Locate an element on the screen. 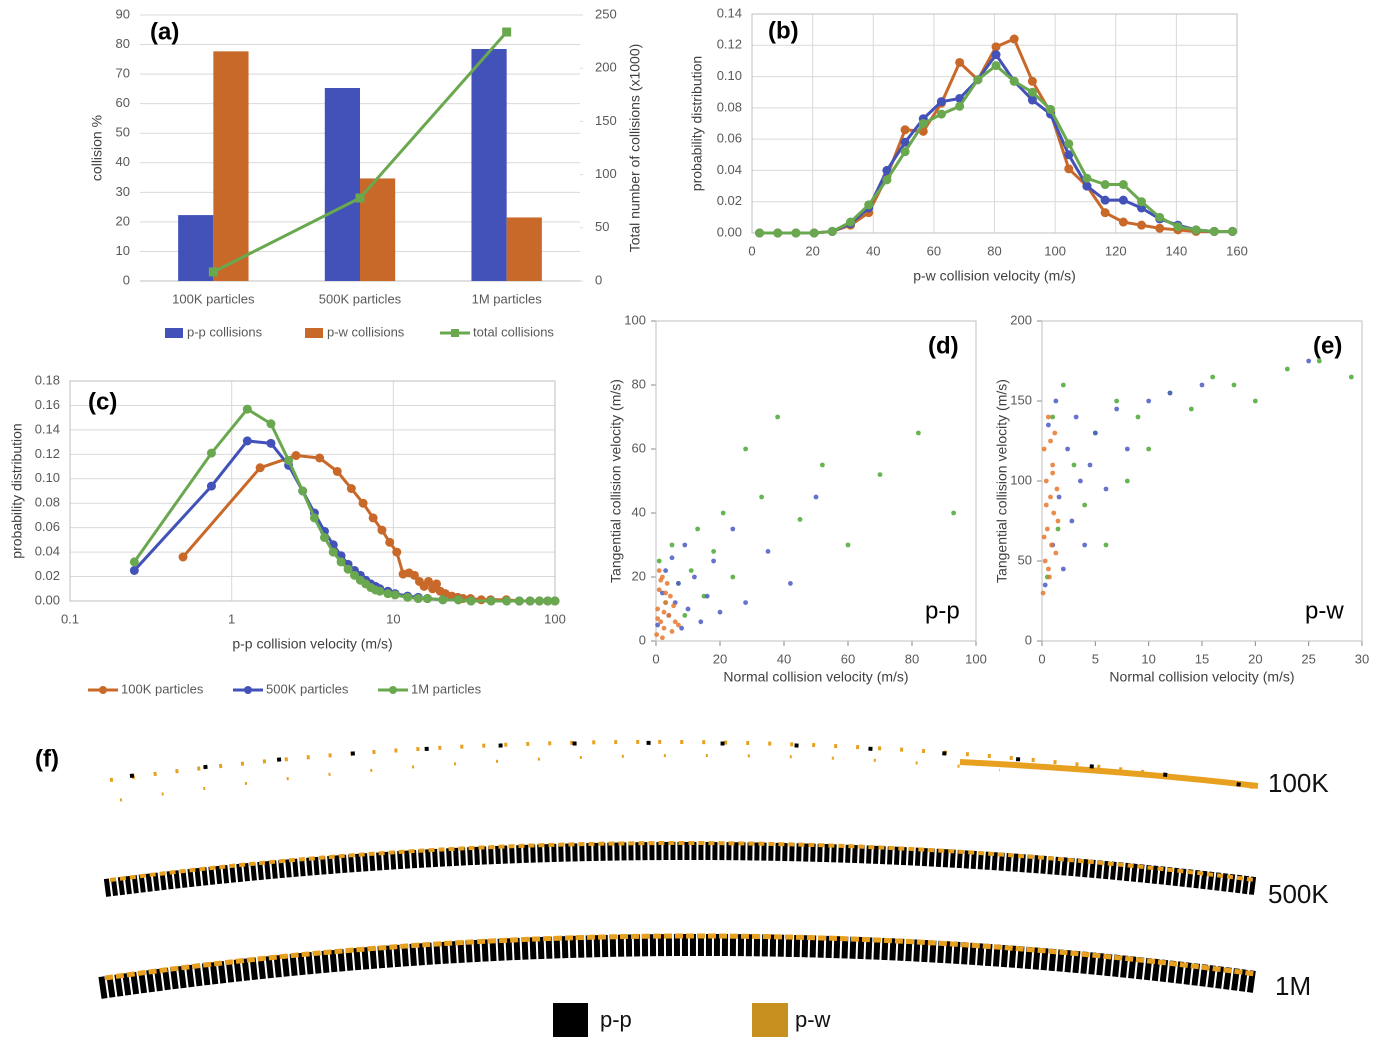  legend-label: p-p collisions is located at coordinates (225, 331).